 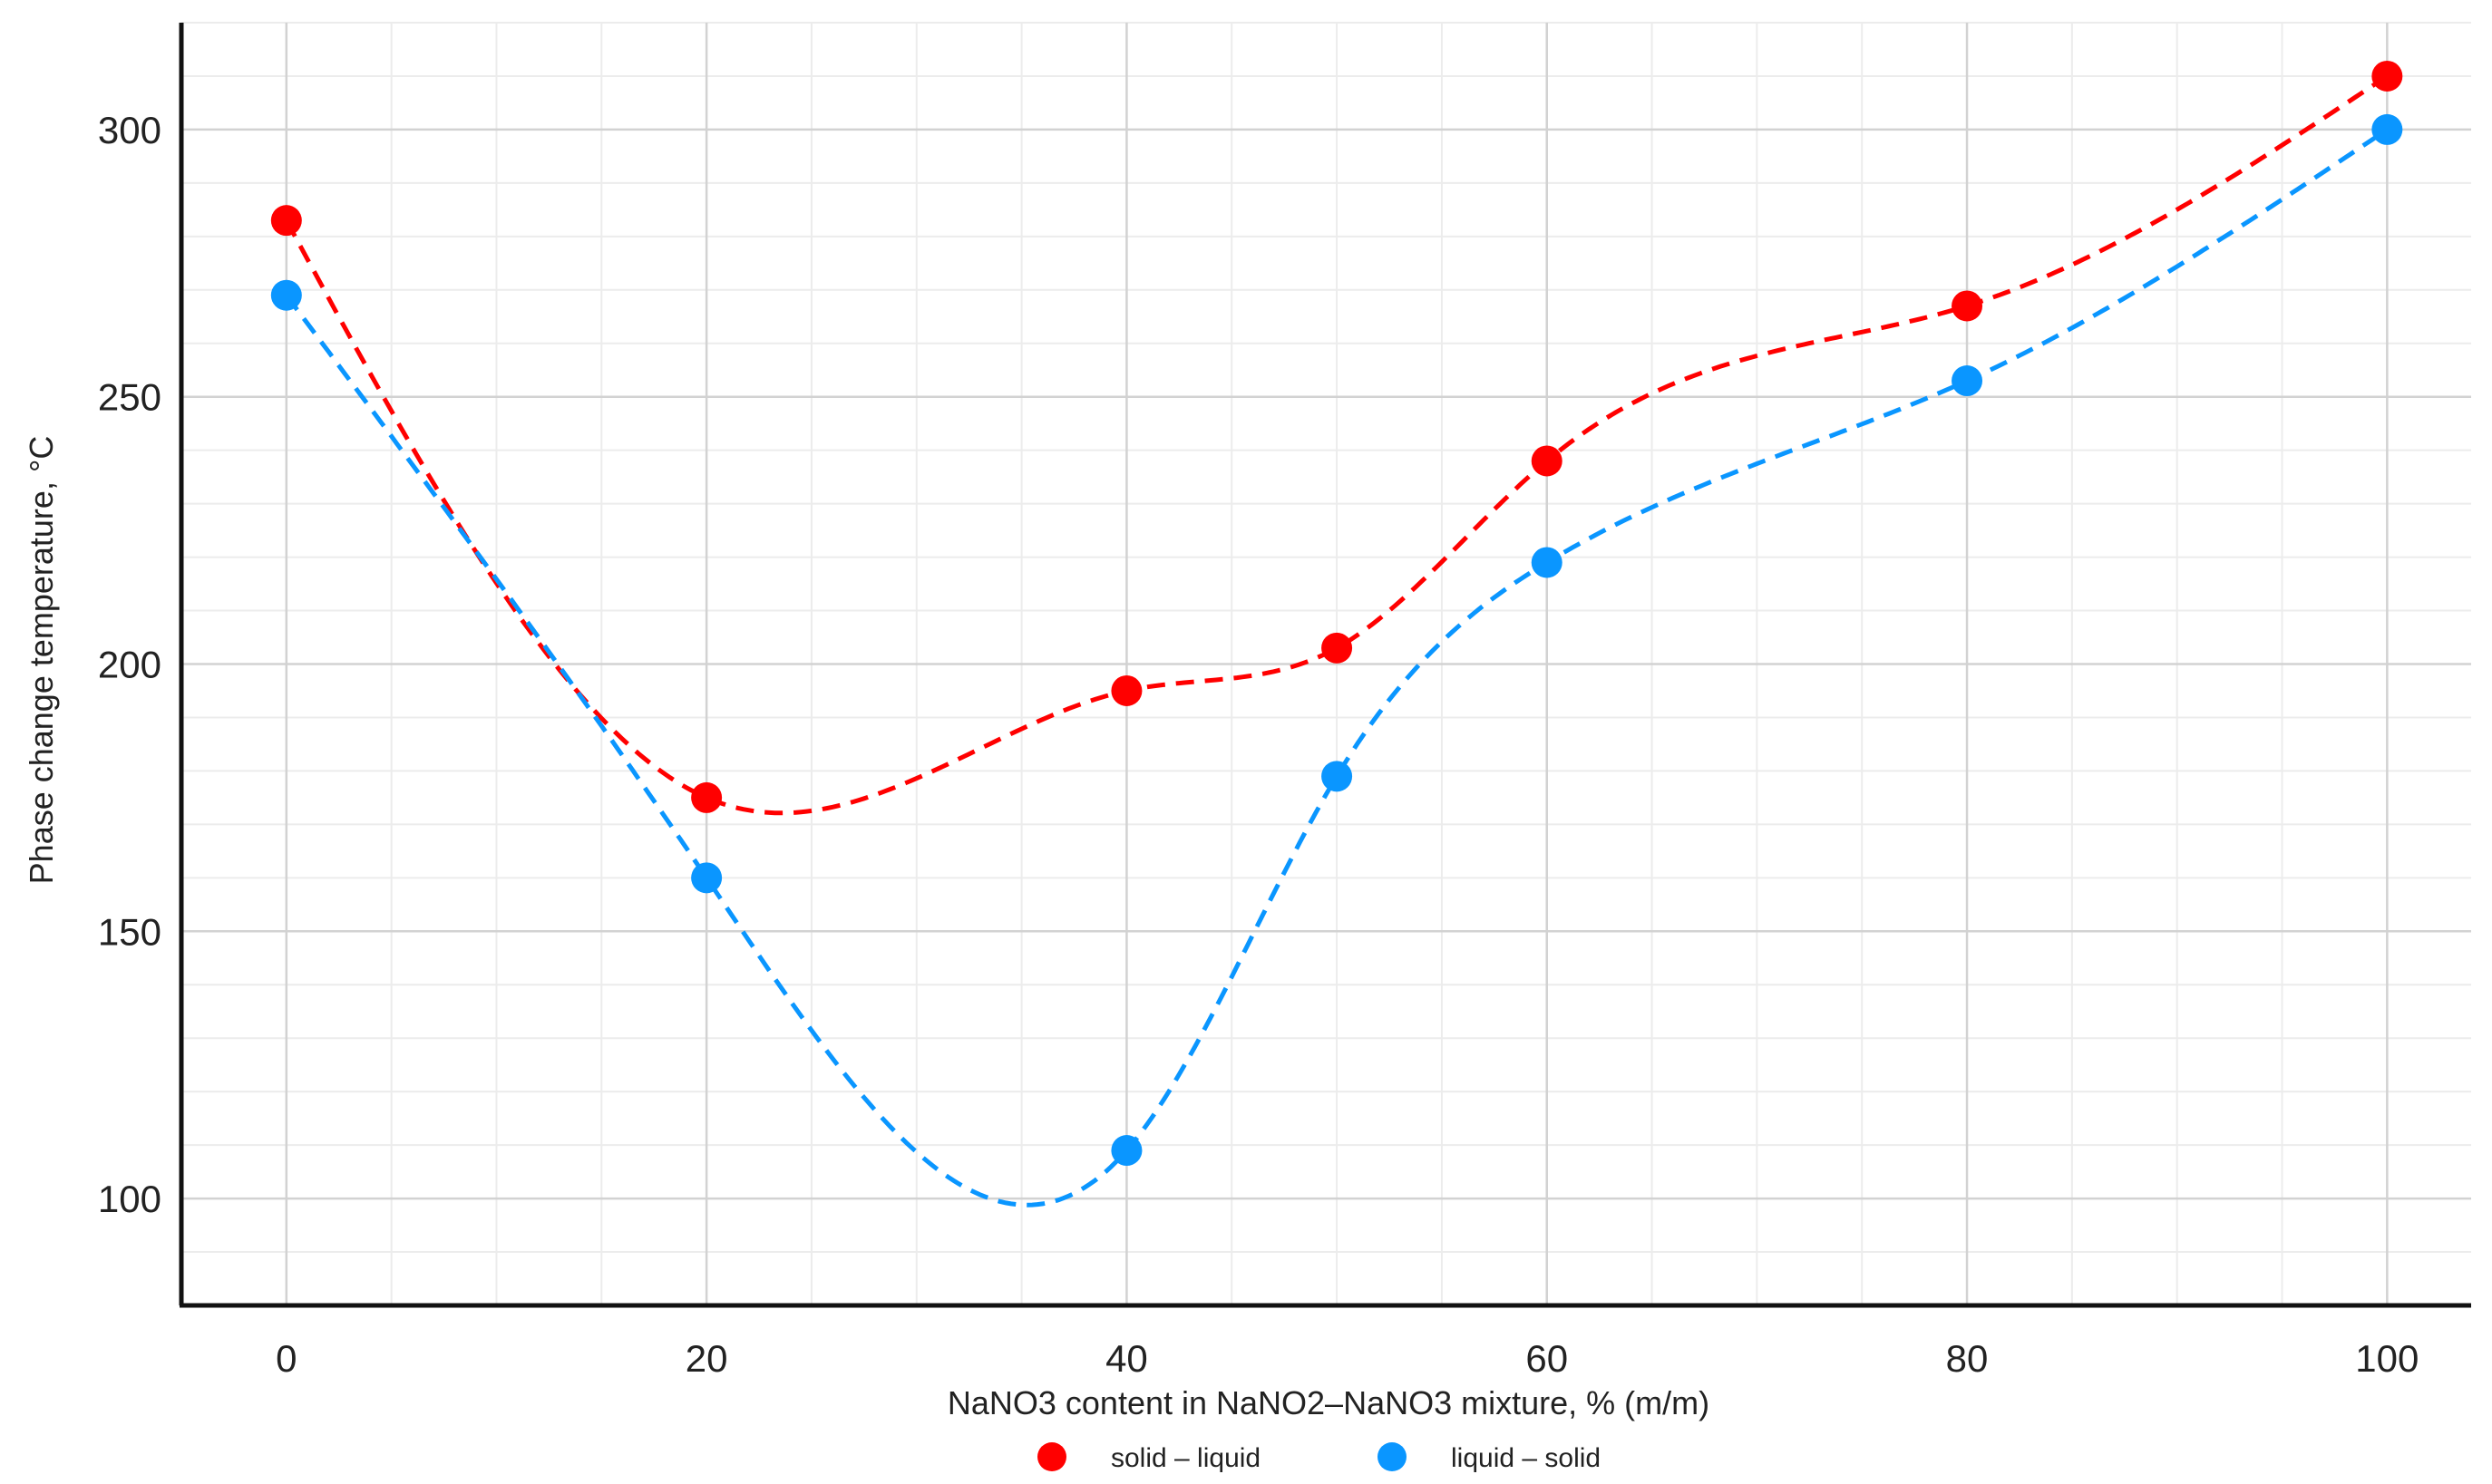 What do you see at coordinates (1526, 1458) in the screenshot?
I see `legend-label-liquid-solid: liquid – solid` at bounding box center [1526, 1458].